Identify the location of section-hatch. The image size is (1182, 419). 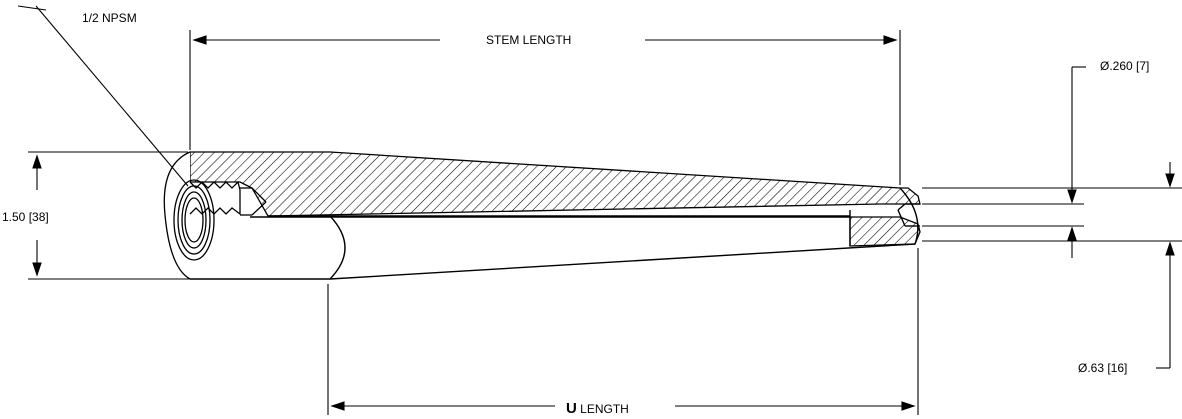
(555, 199).